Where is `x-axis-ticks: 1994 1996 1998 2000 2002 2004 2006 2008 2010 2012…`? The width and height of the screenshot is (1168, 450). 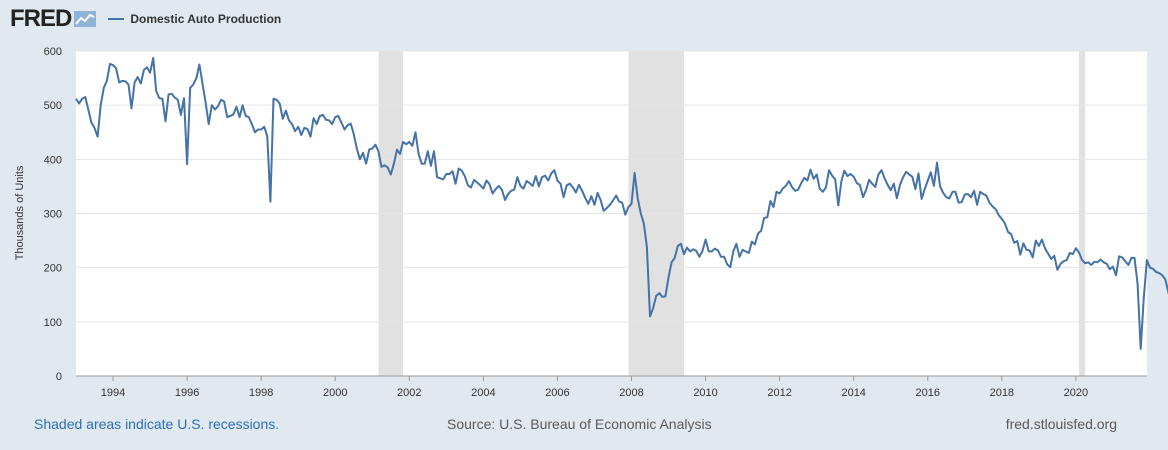 x-axis-ticks: 1994 1996 1998 2000 2002 2004 2006 2008 2010 2012… is located at coordinates (594, 387).